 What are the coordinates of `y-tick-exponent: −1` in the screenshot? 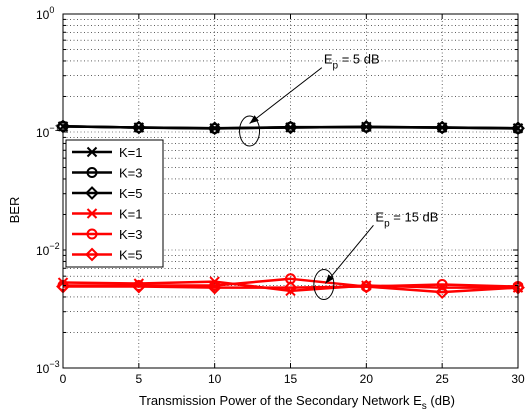 It's located at (54, 128).